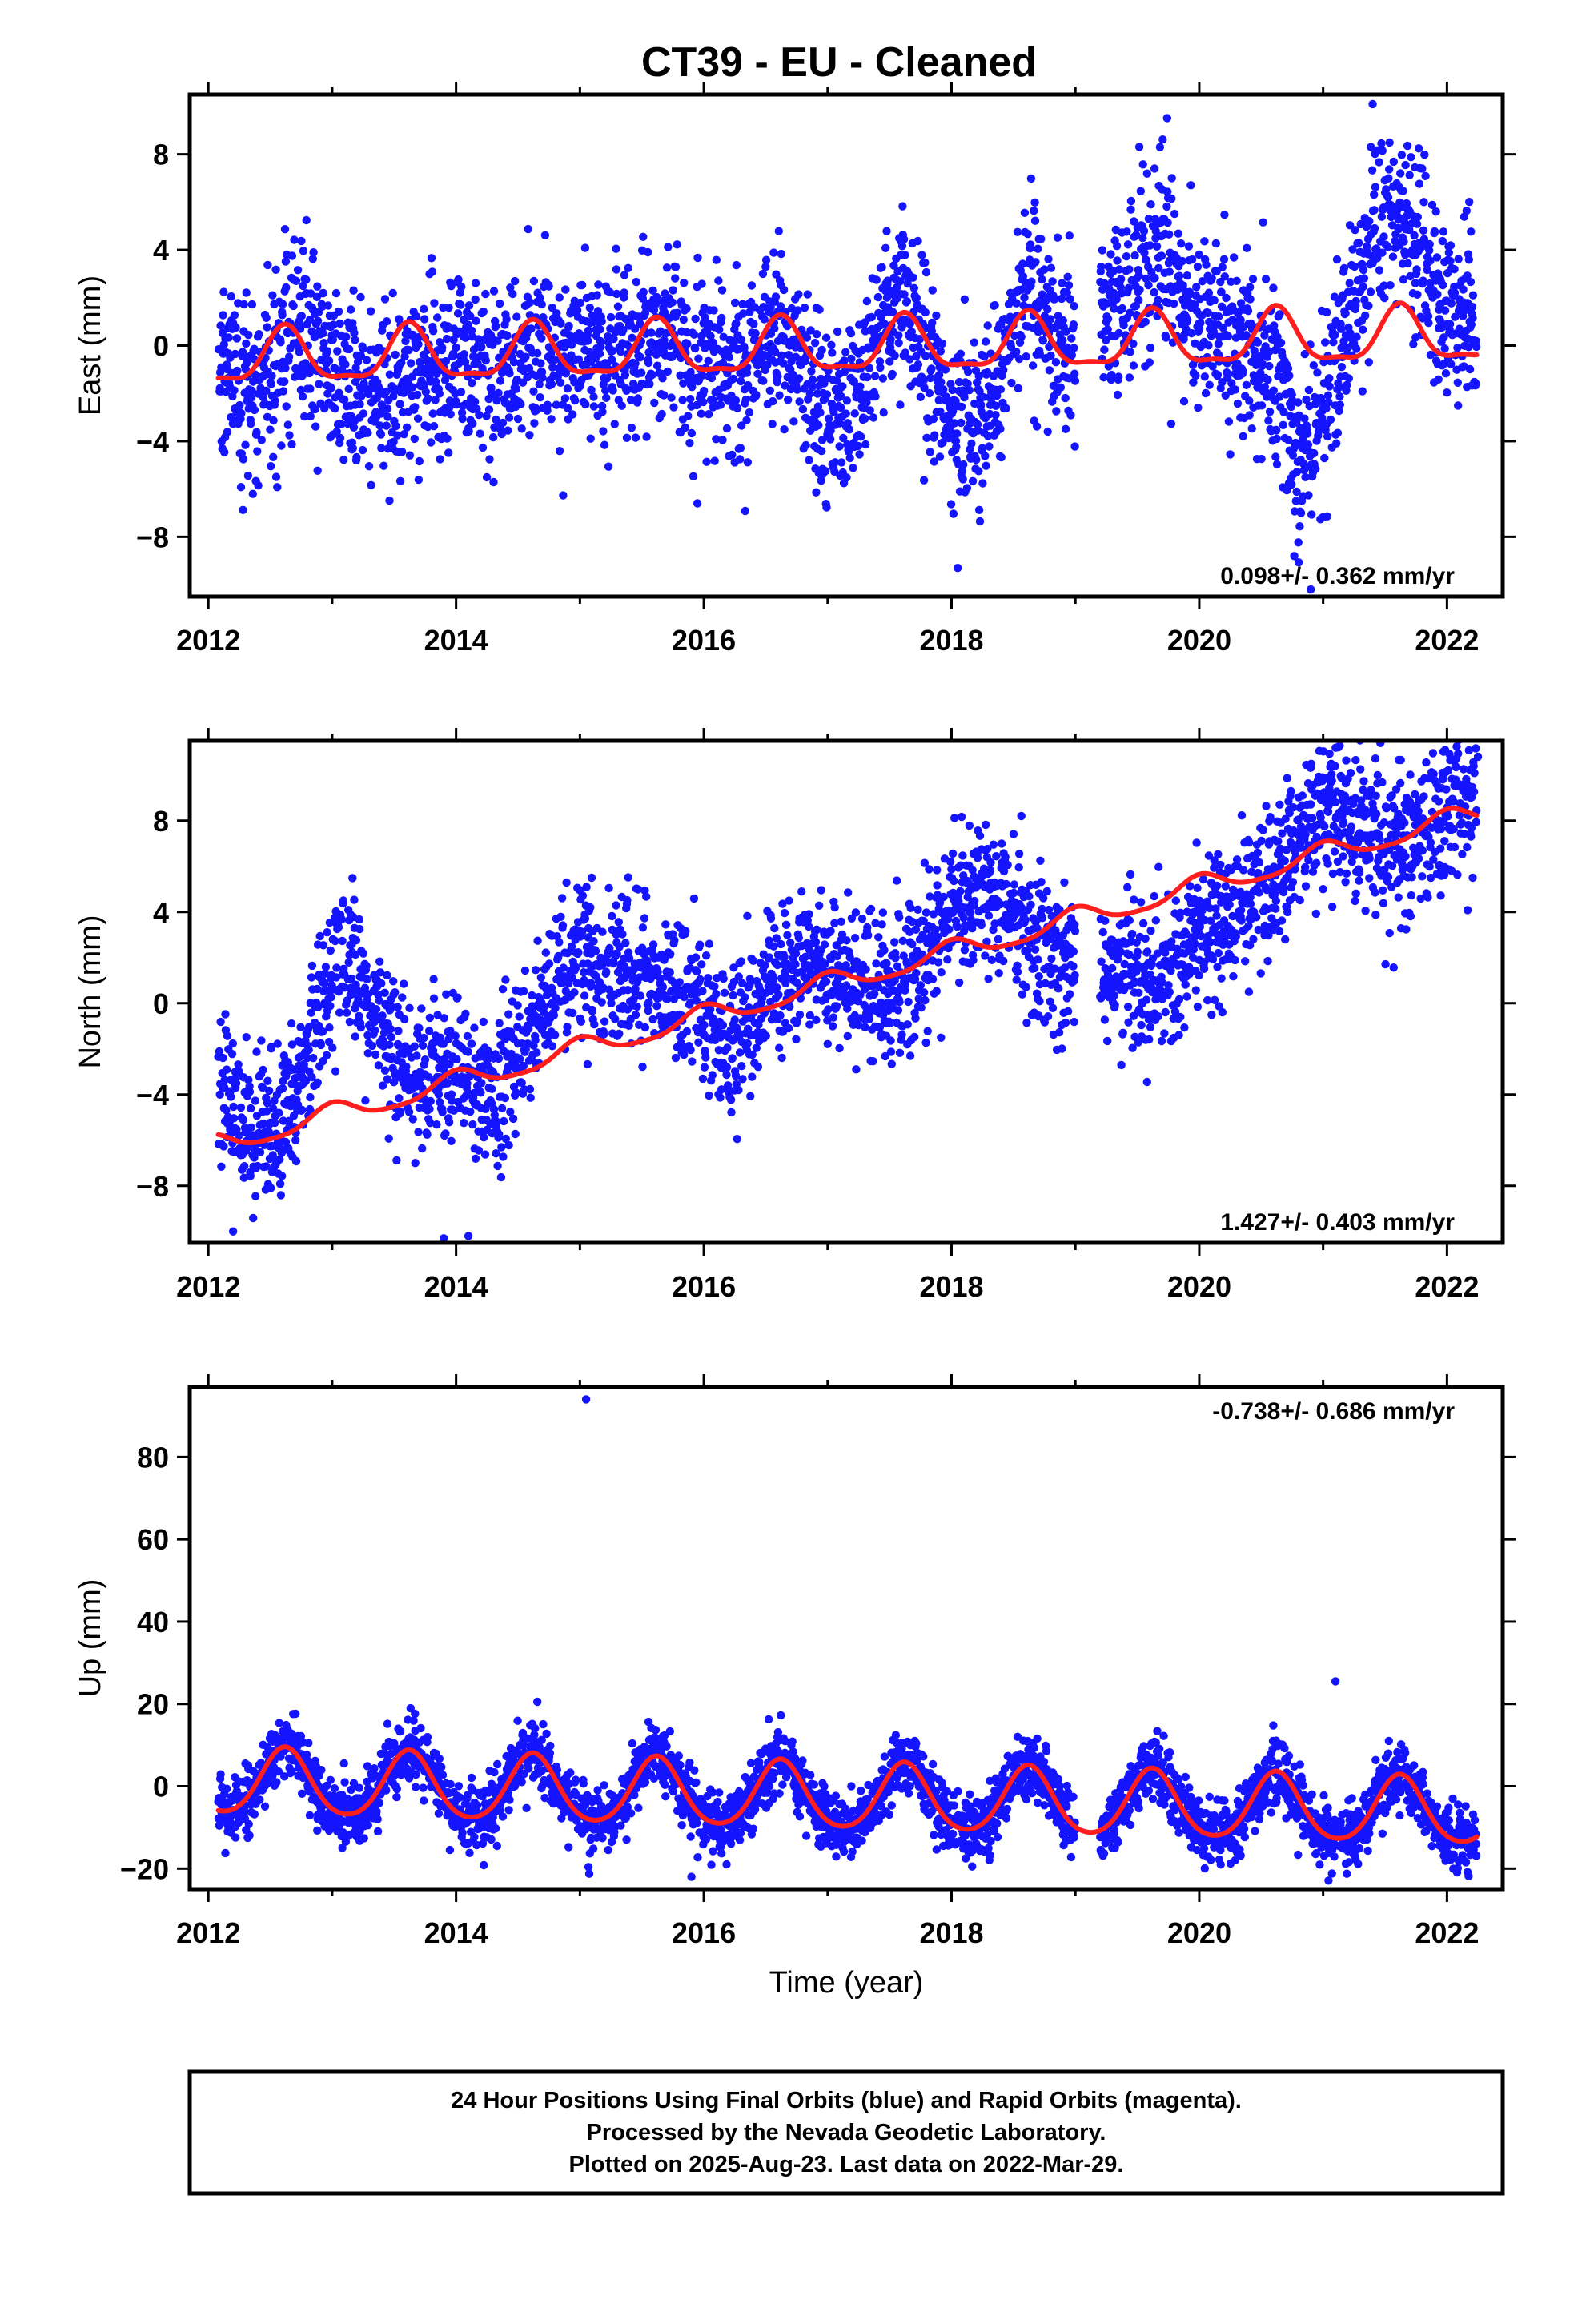 This screenshot has height=2324, width=1582. Describe the element at coordinates (1372, 104) in the screenshot. I see `outlier-point` at that location.